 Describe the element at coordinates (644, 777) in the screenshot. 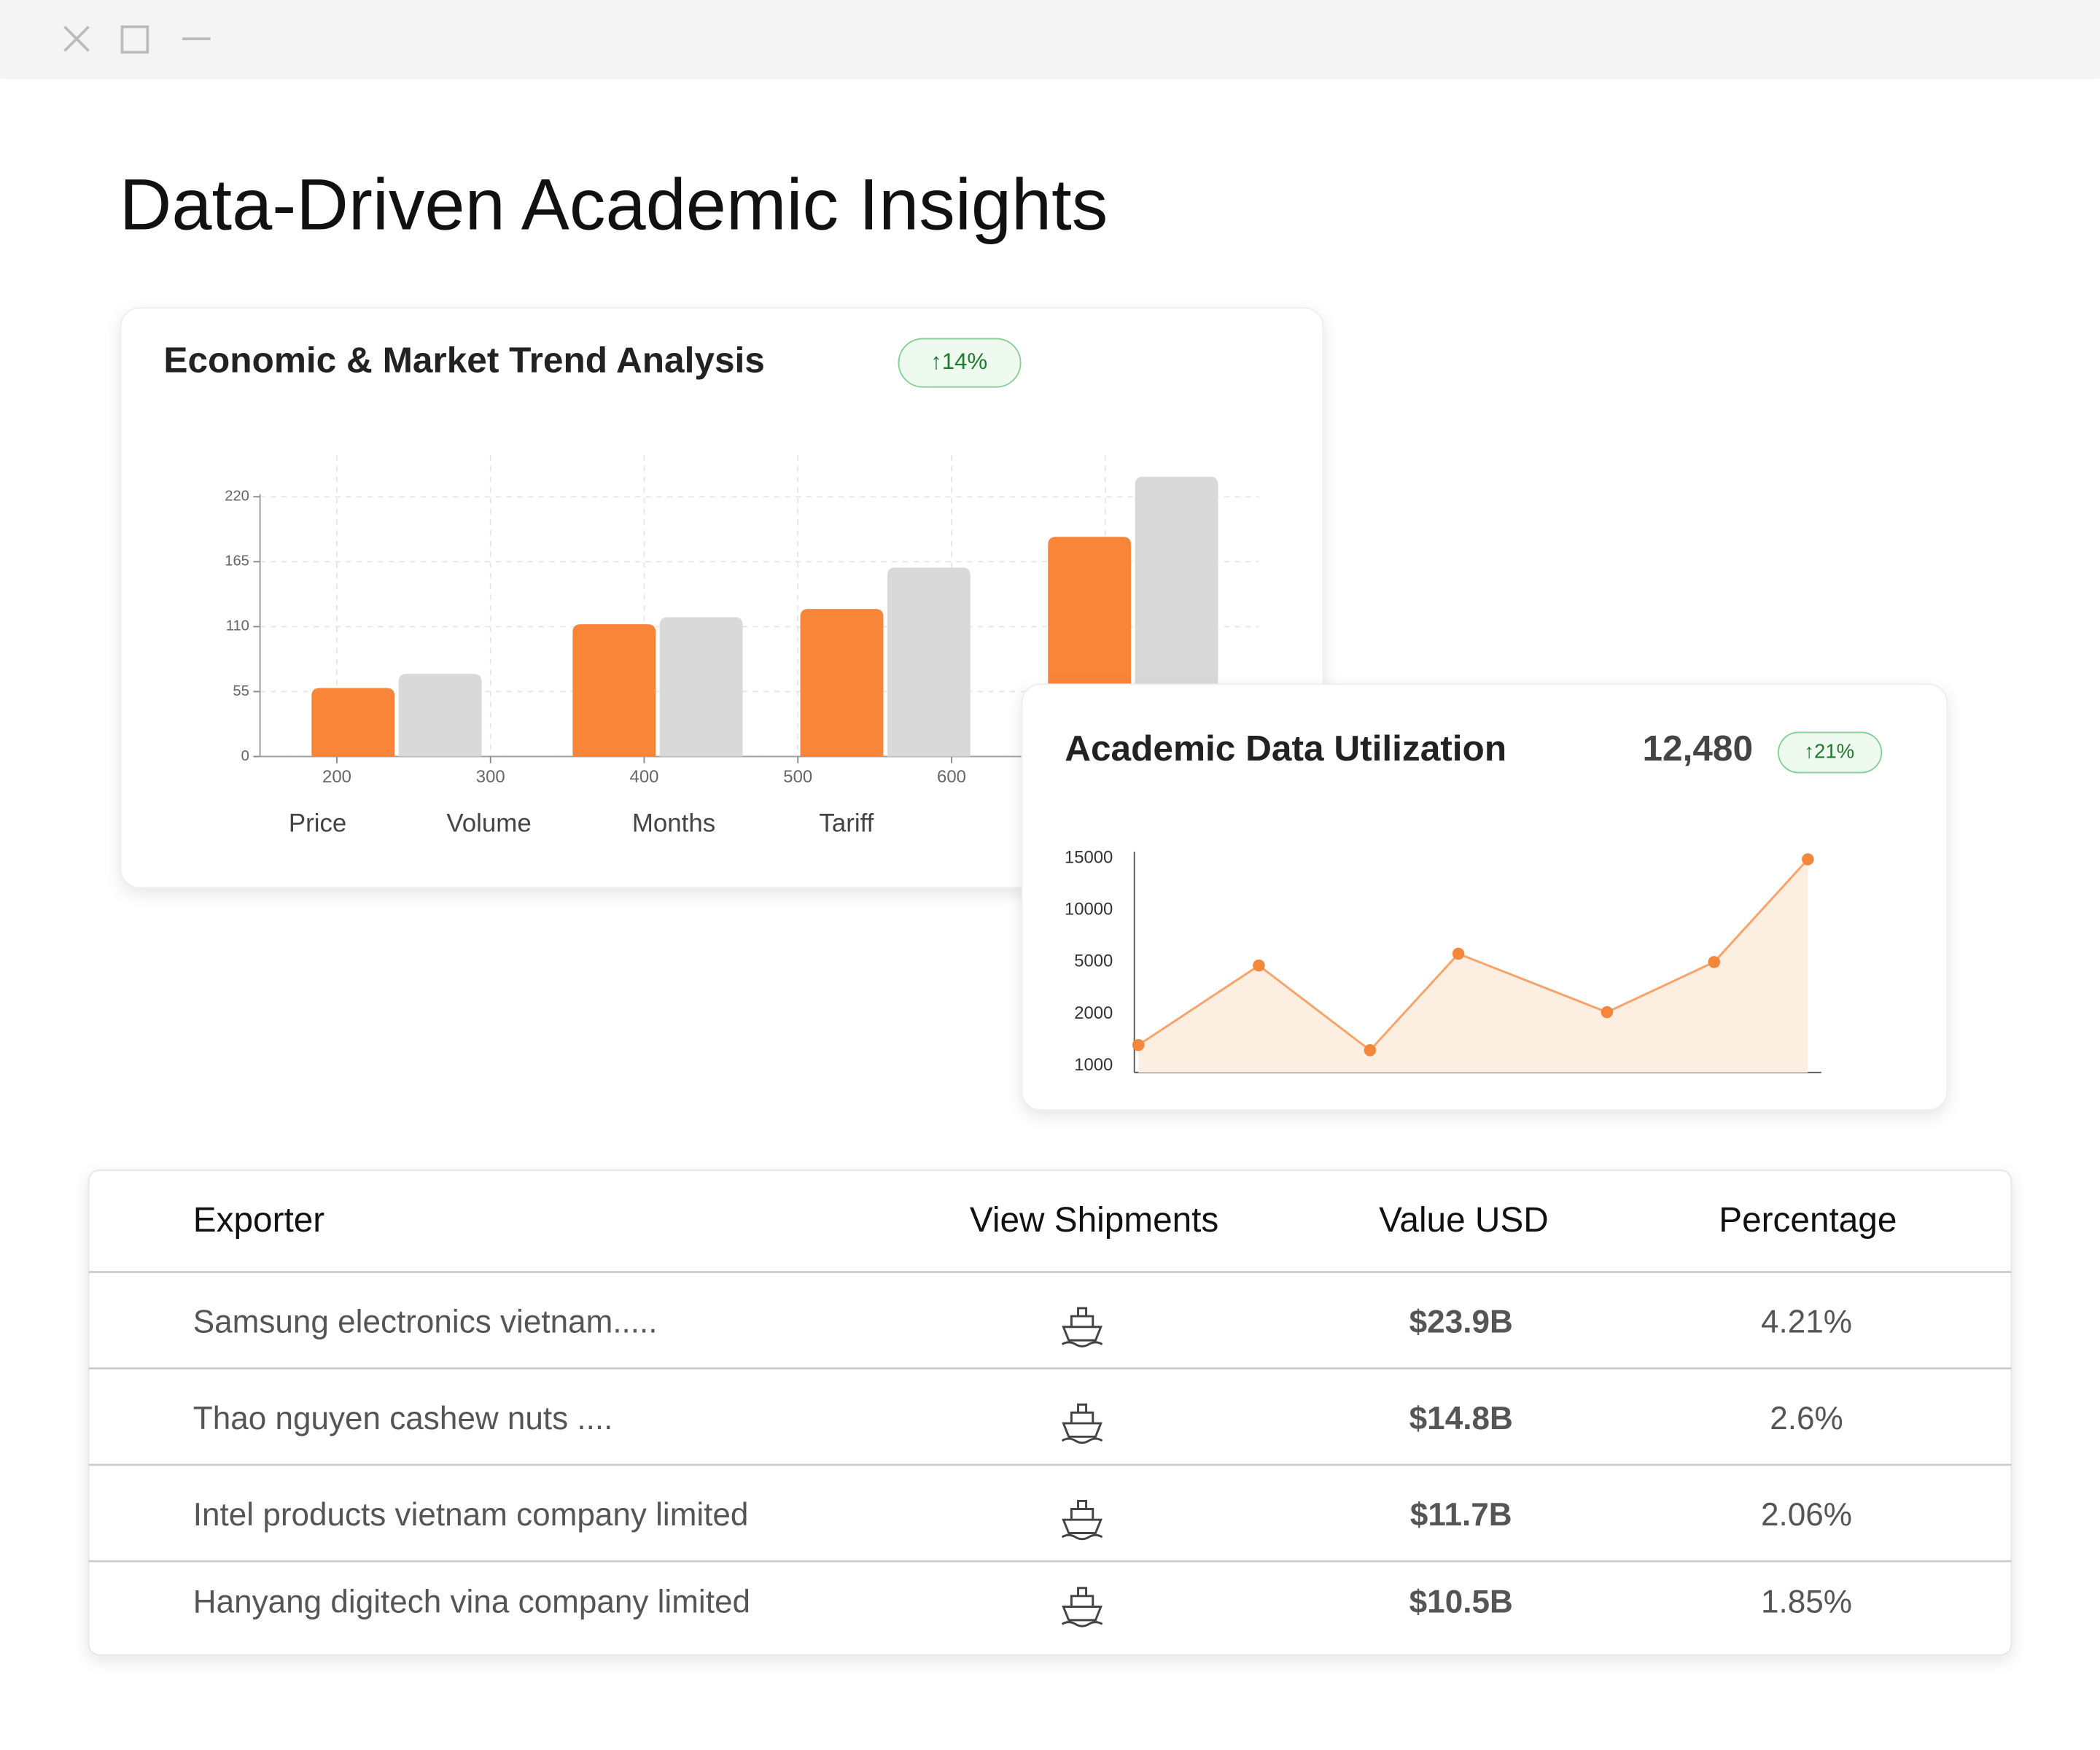

I see `x-tick-label: 400` at that location.